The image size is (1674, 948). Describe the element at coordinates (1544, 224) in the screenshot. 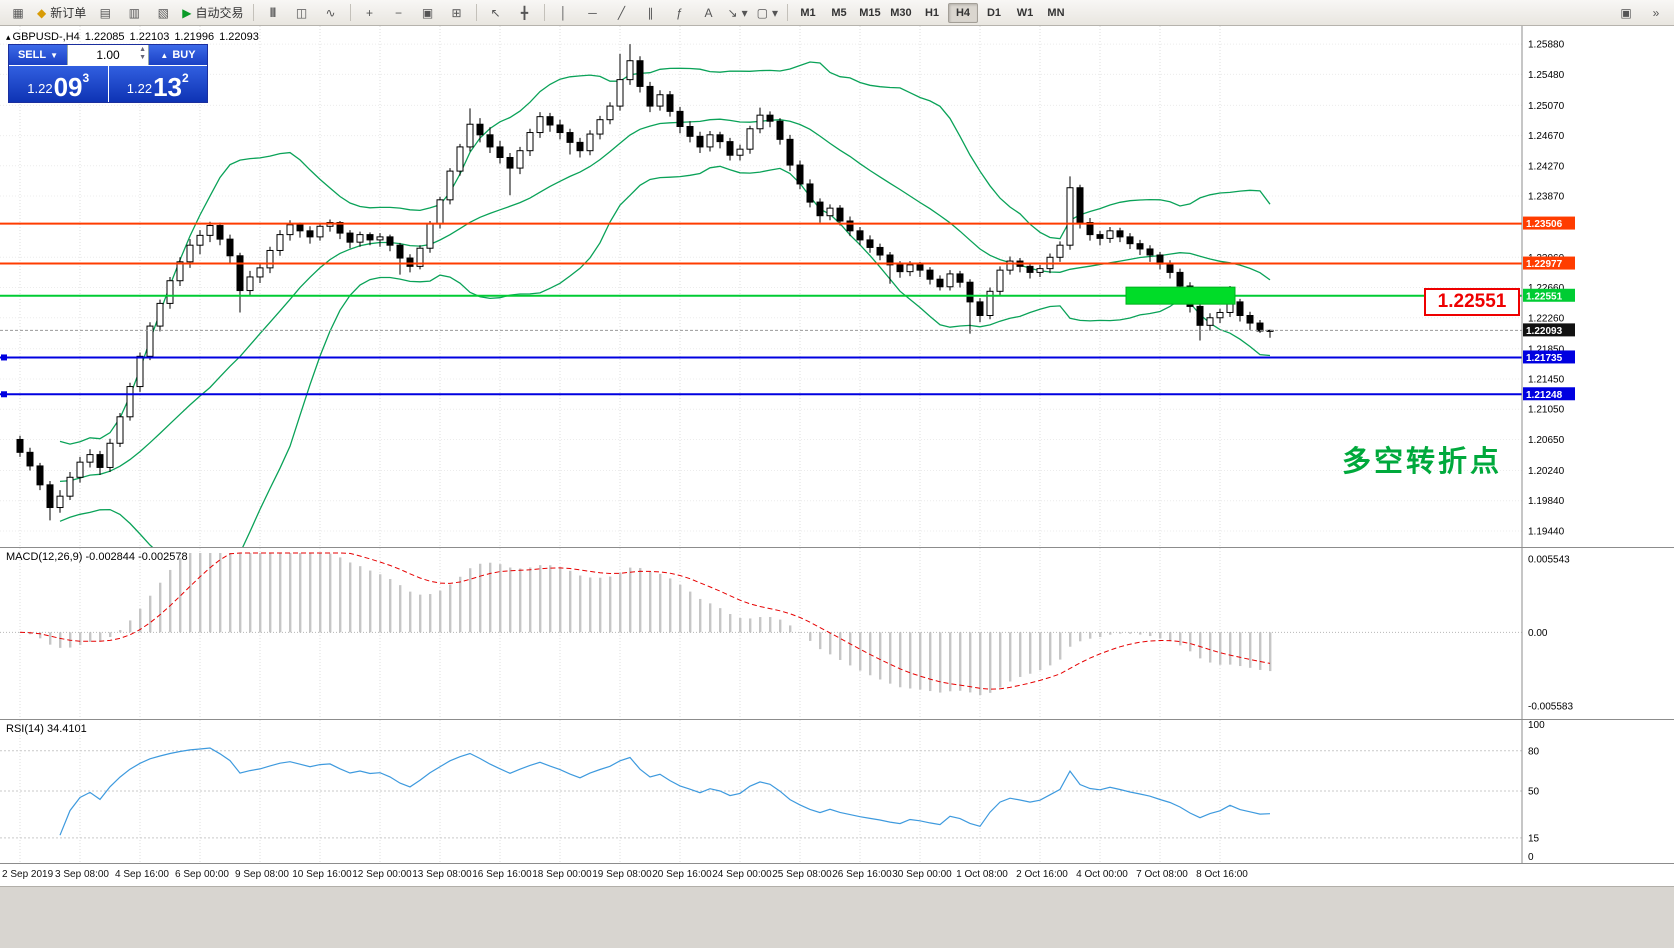

I see `svg-text: 1.23506` at that location.